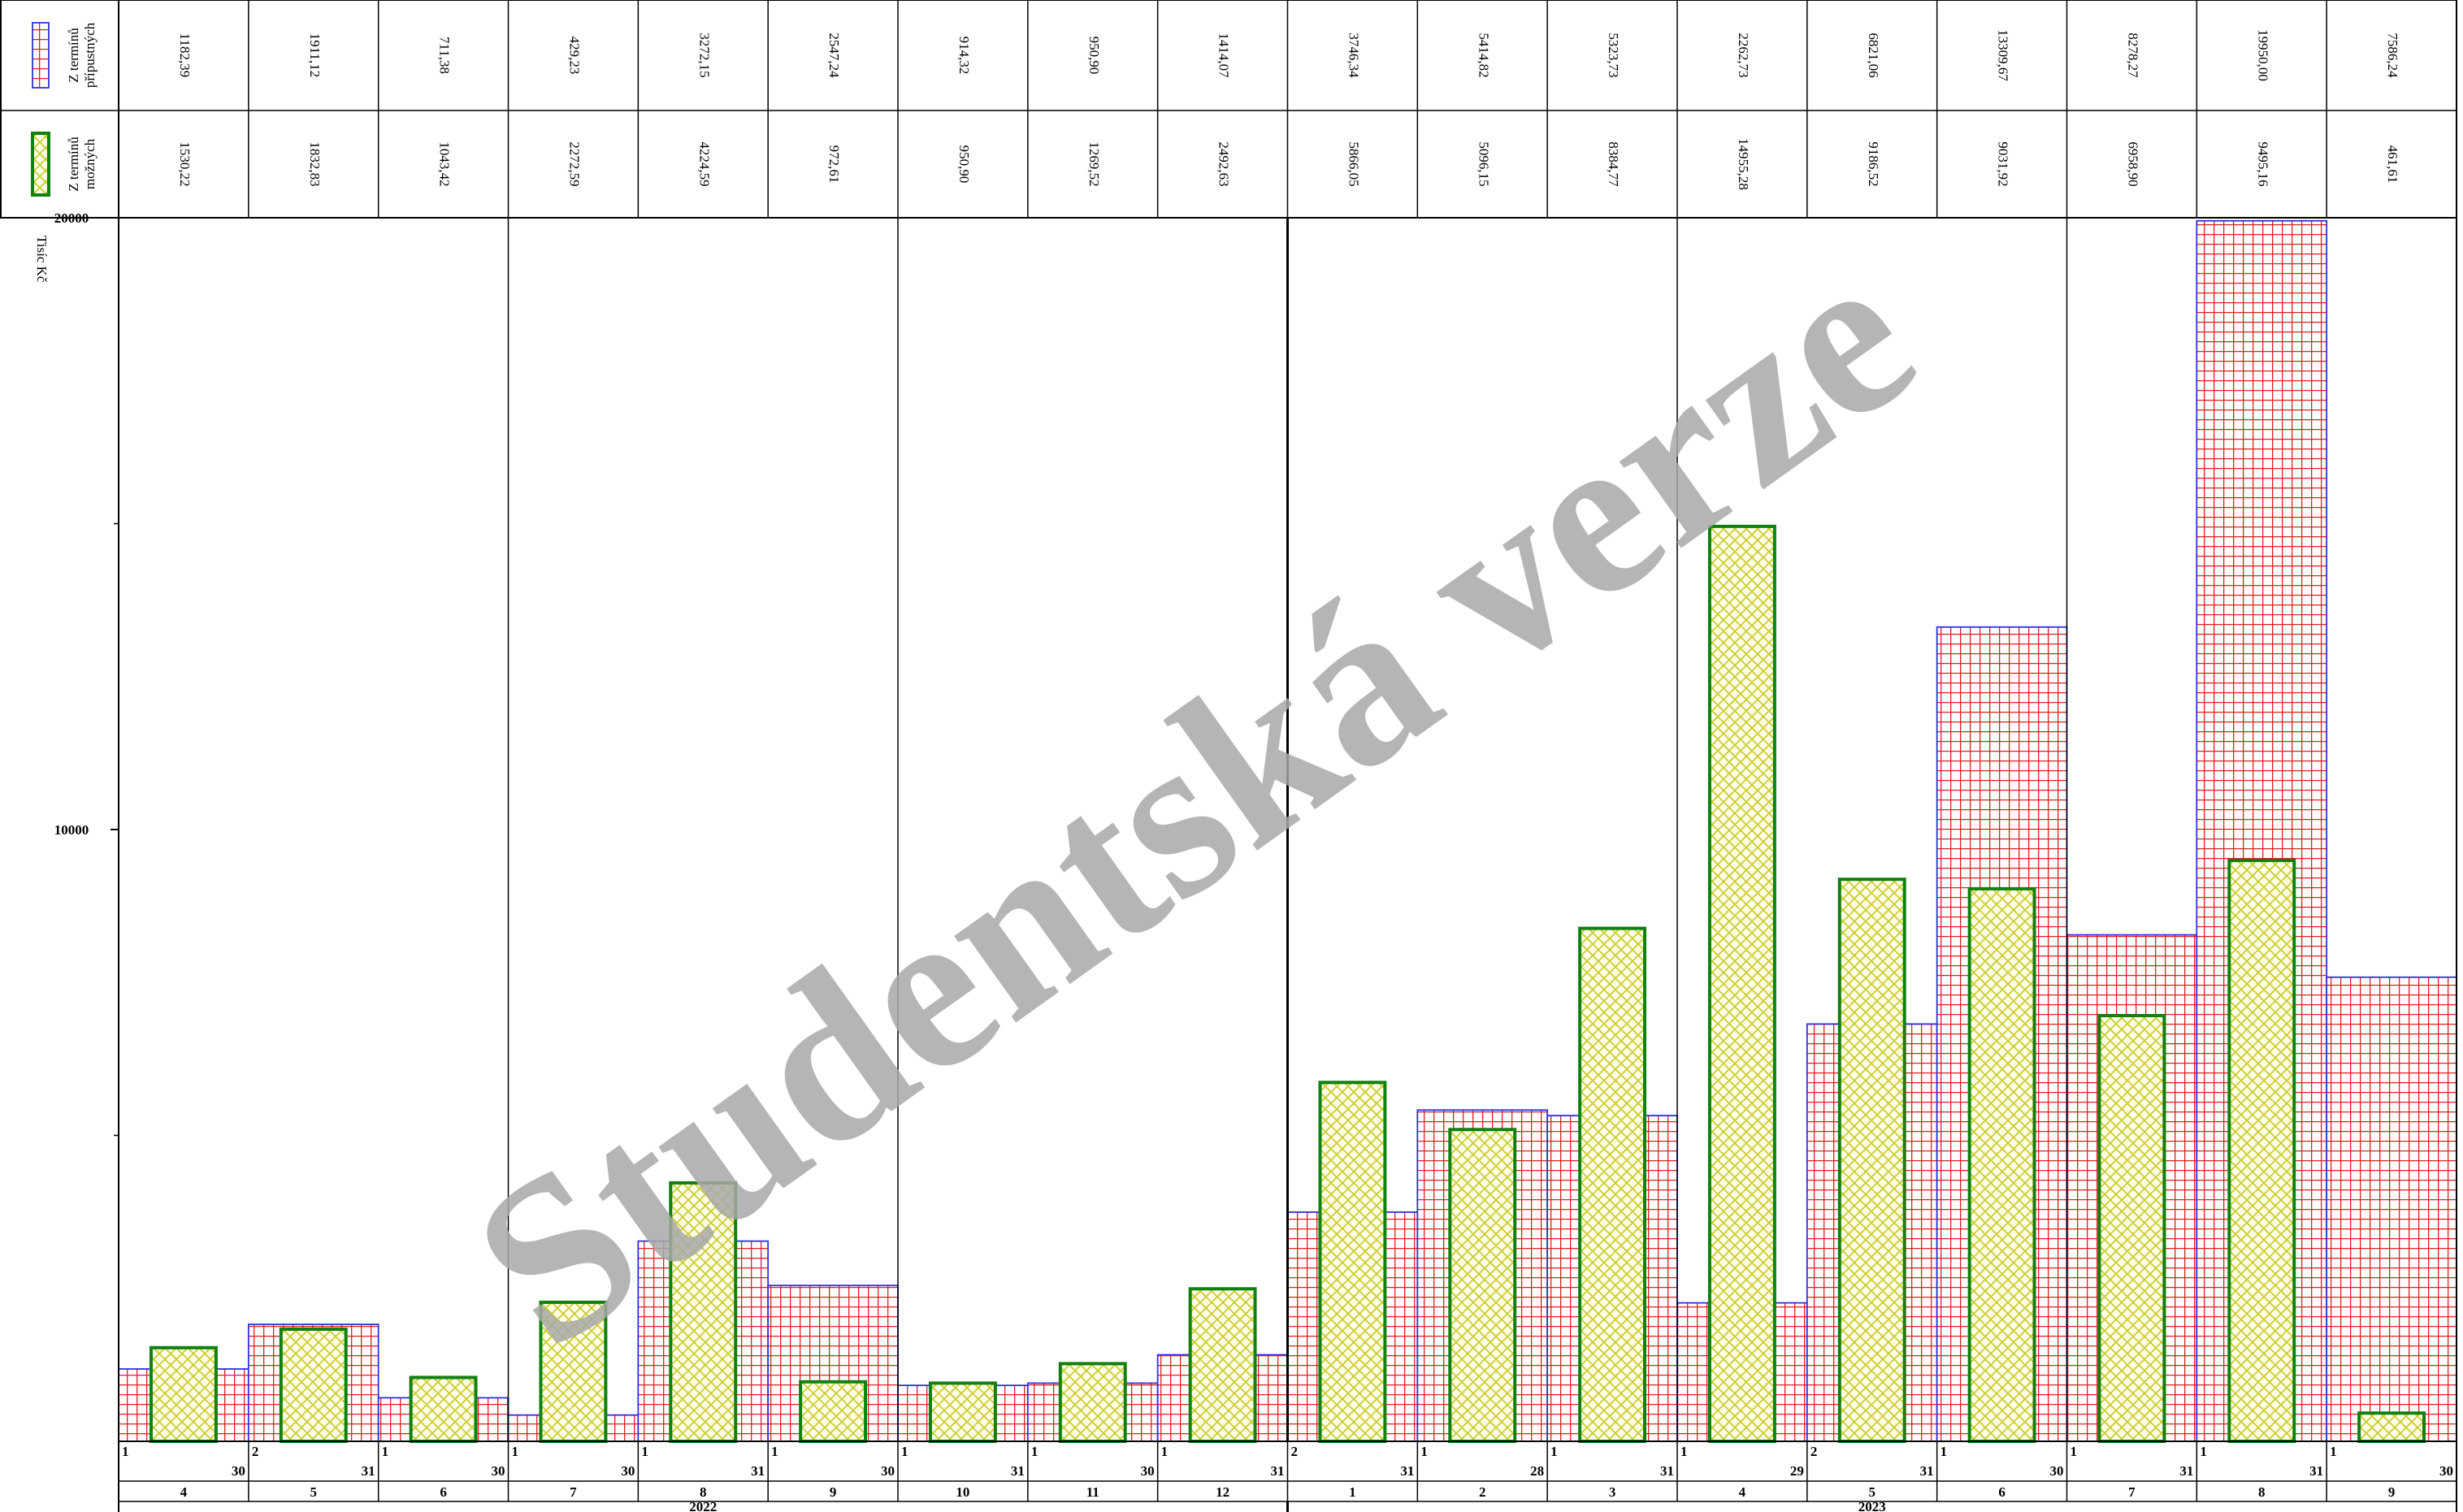  I want to click on value-label: 1911,12, so click(315, 55).